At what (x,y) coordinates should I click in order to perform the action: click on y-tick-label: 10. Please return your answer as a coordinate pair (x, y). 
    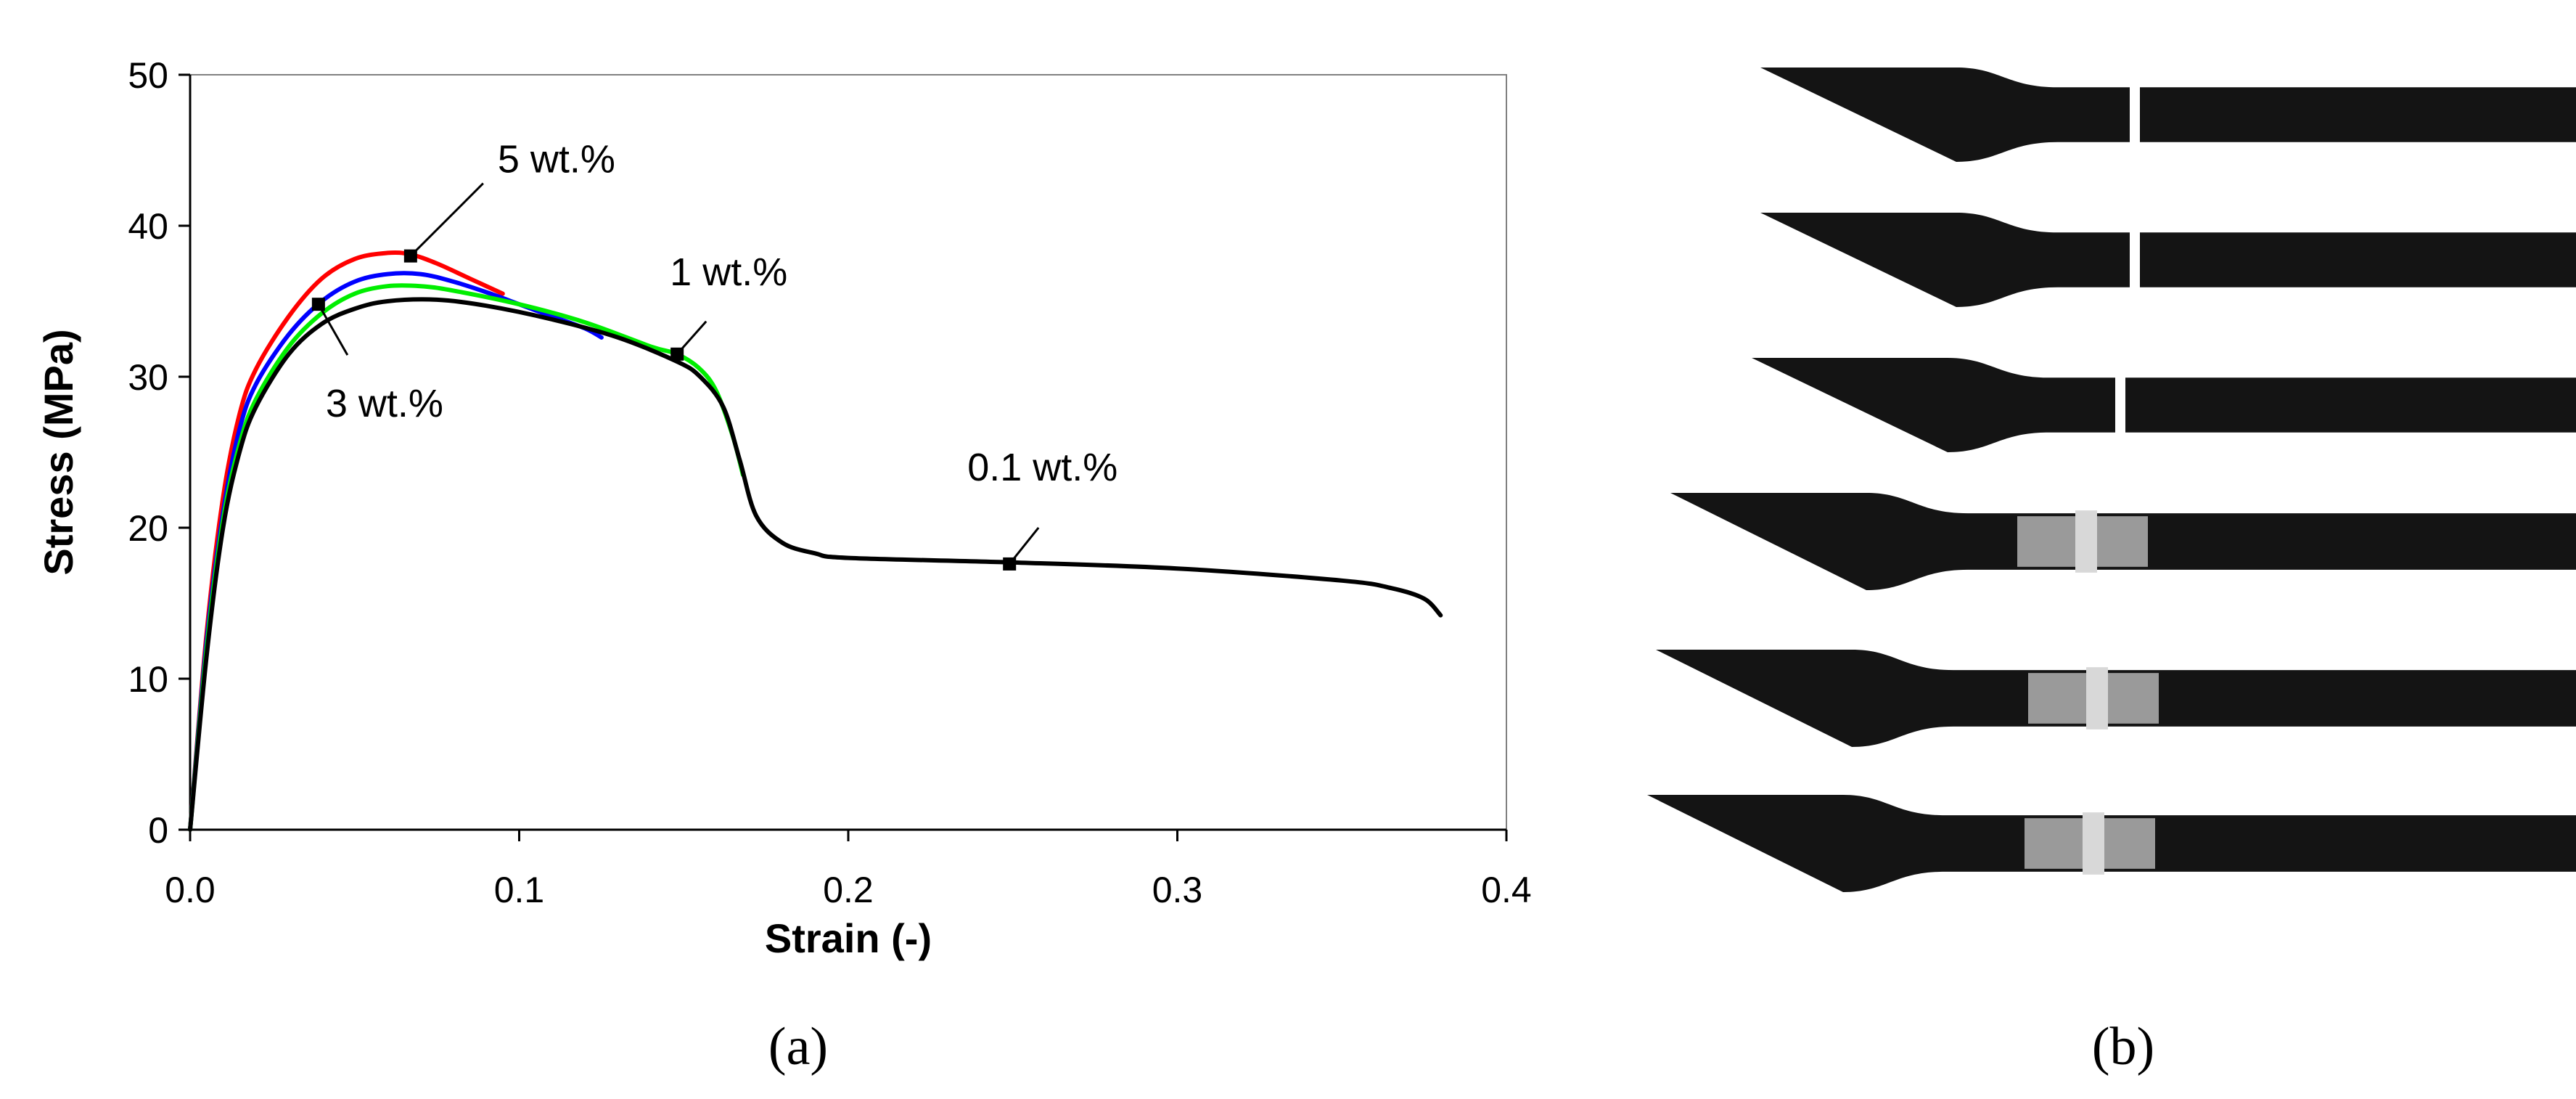
    Looking at the image, I should click on (148, 679).